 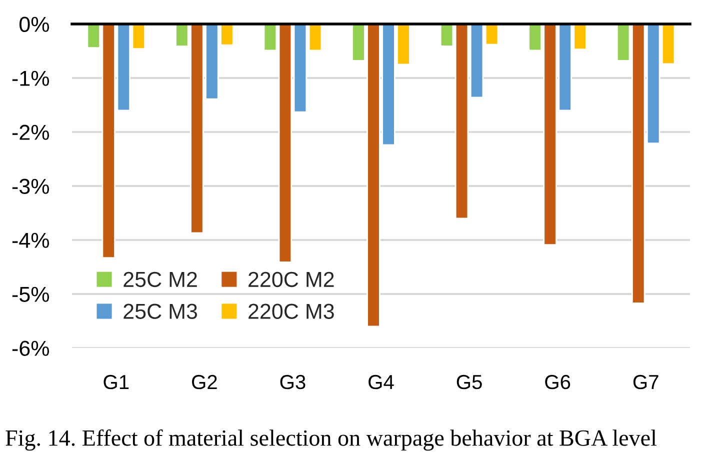 What do you see at coordinates (331, 440) in the screenshot?
I see `caption: Fig. 14. Effect of material selection on warpage behavior at BGA level` at bounding box center [331, 440].